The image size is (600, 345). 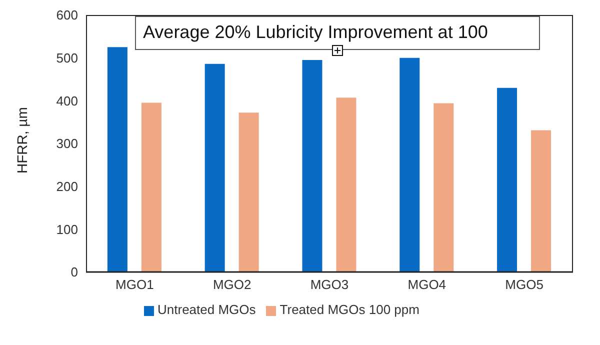 What do you see at coordinates (67, 15) in the screenshot?
I see `y-tick-label: 600` at bounding box center [67, 15].